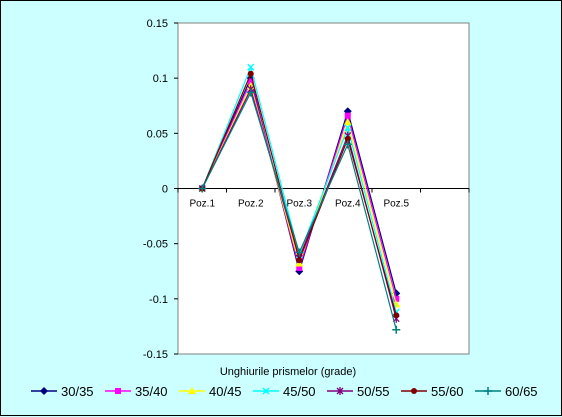 This screenshot has width=562, height=417. I want to click on y-tick-label: 0.05, so click(157, 134).